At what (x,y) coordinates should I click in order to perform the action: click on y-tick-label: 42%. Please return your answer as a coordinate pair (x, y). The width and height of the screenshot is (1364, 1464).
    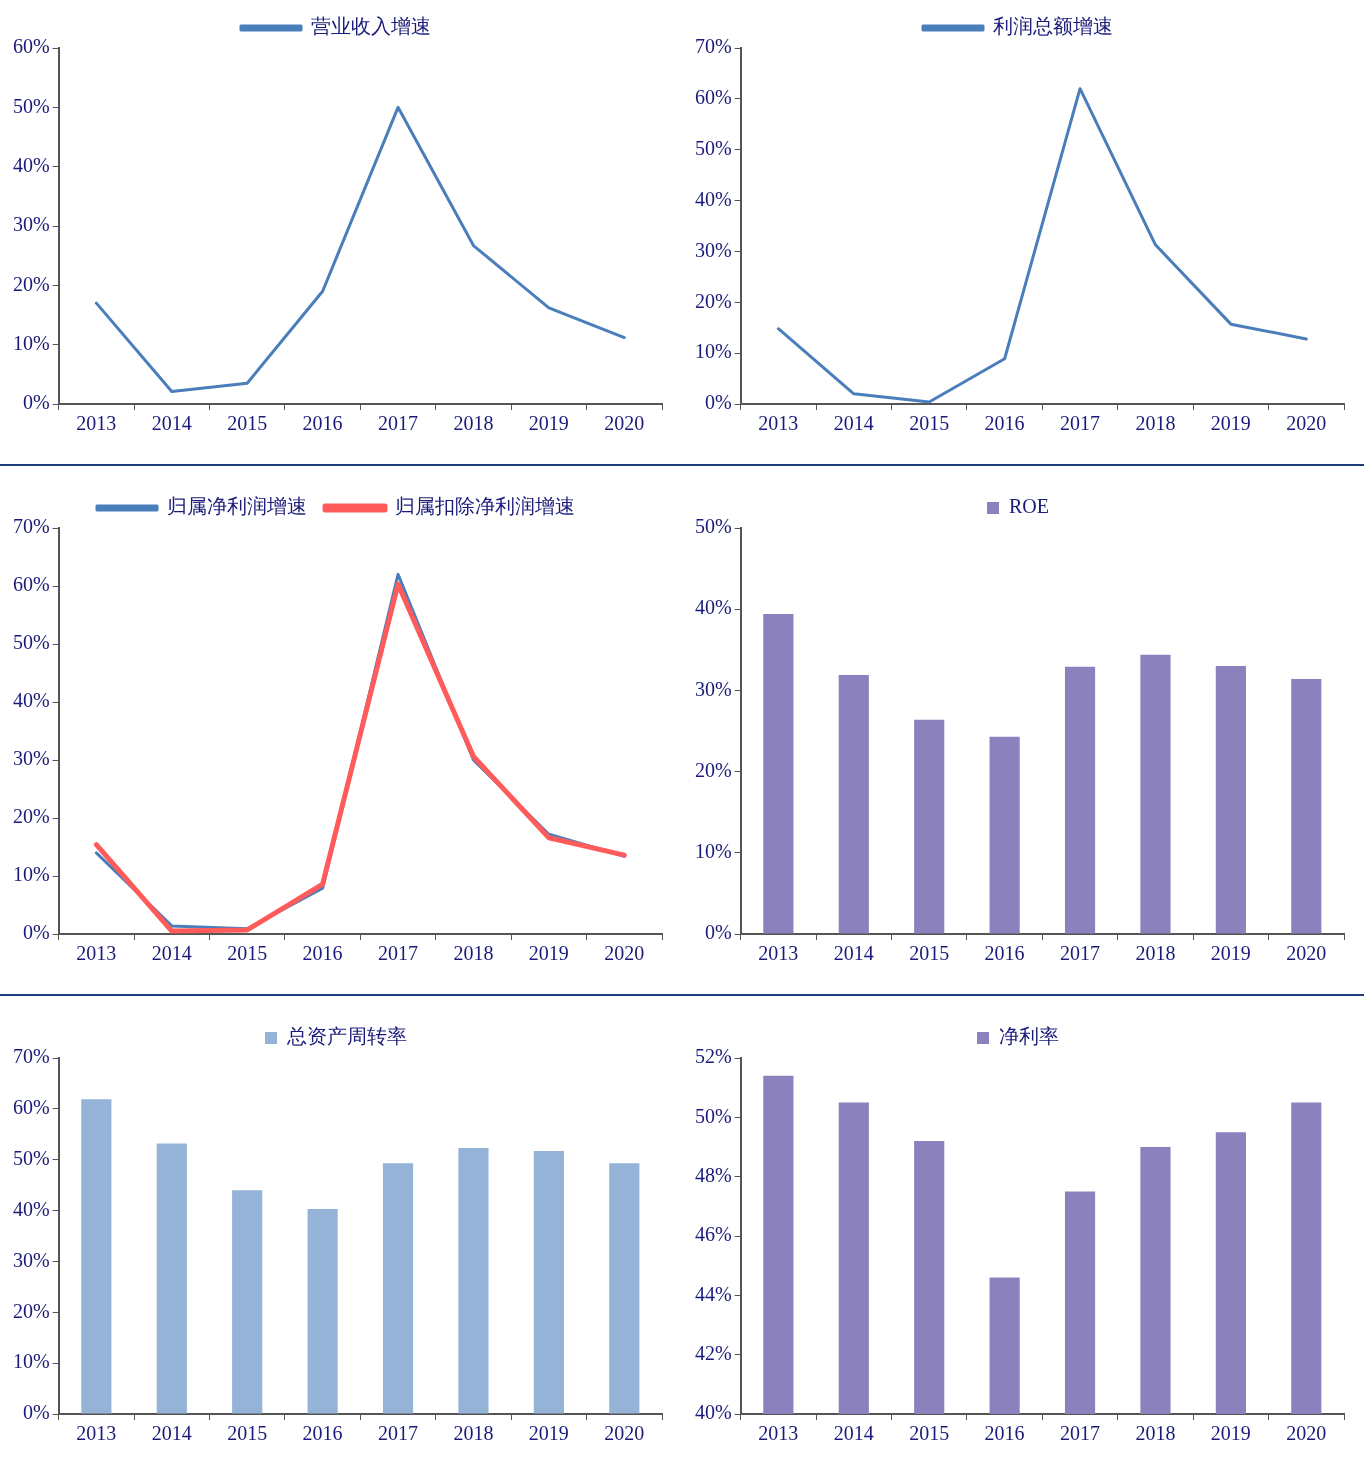
    Looking at the image, I should click on (713, 1352).